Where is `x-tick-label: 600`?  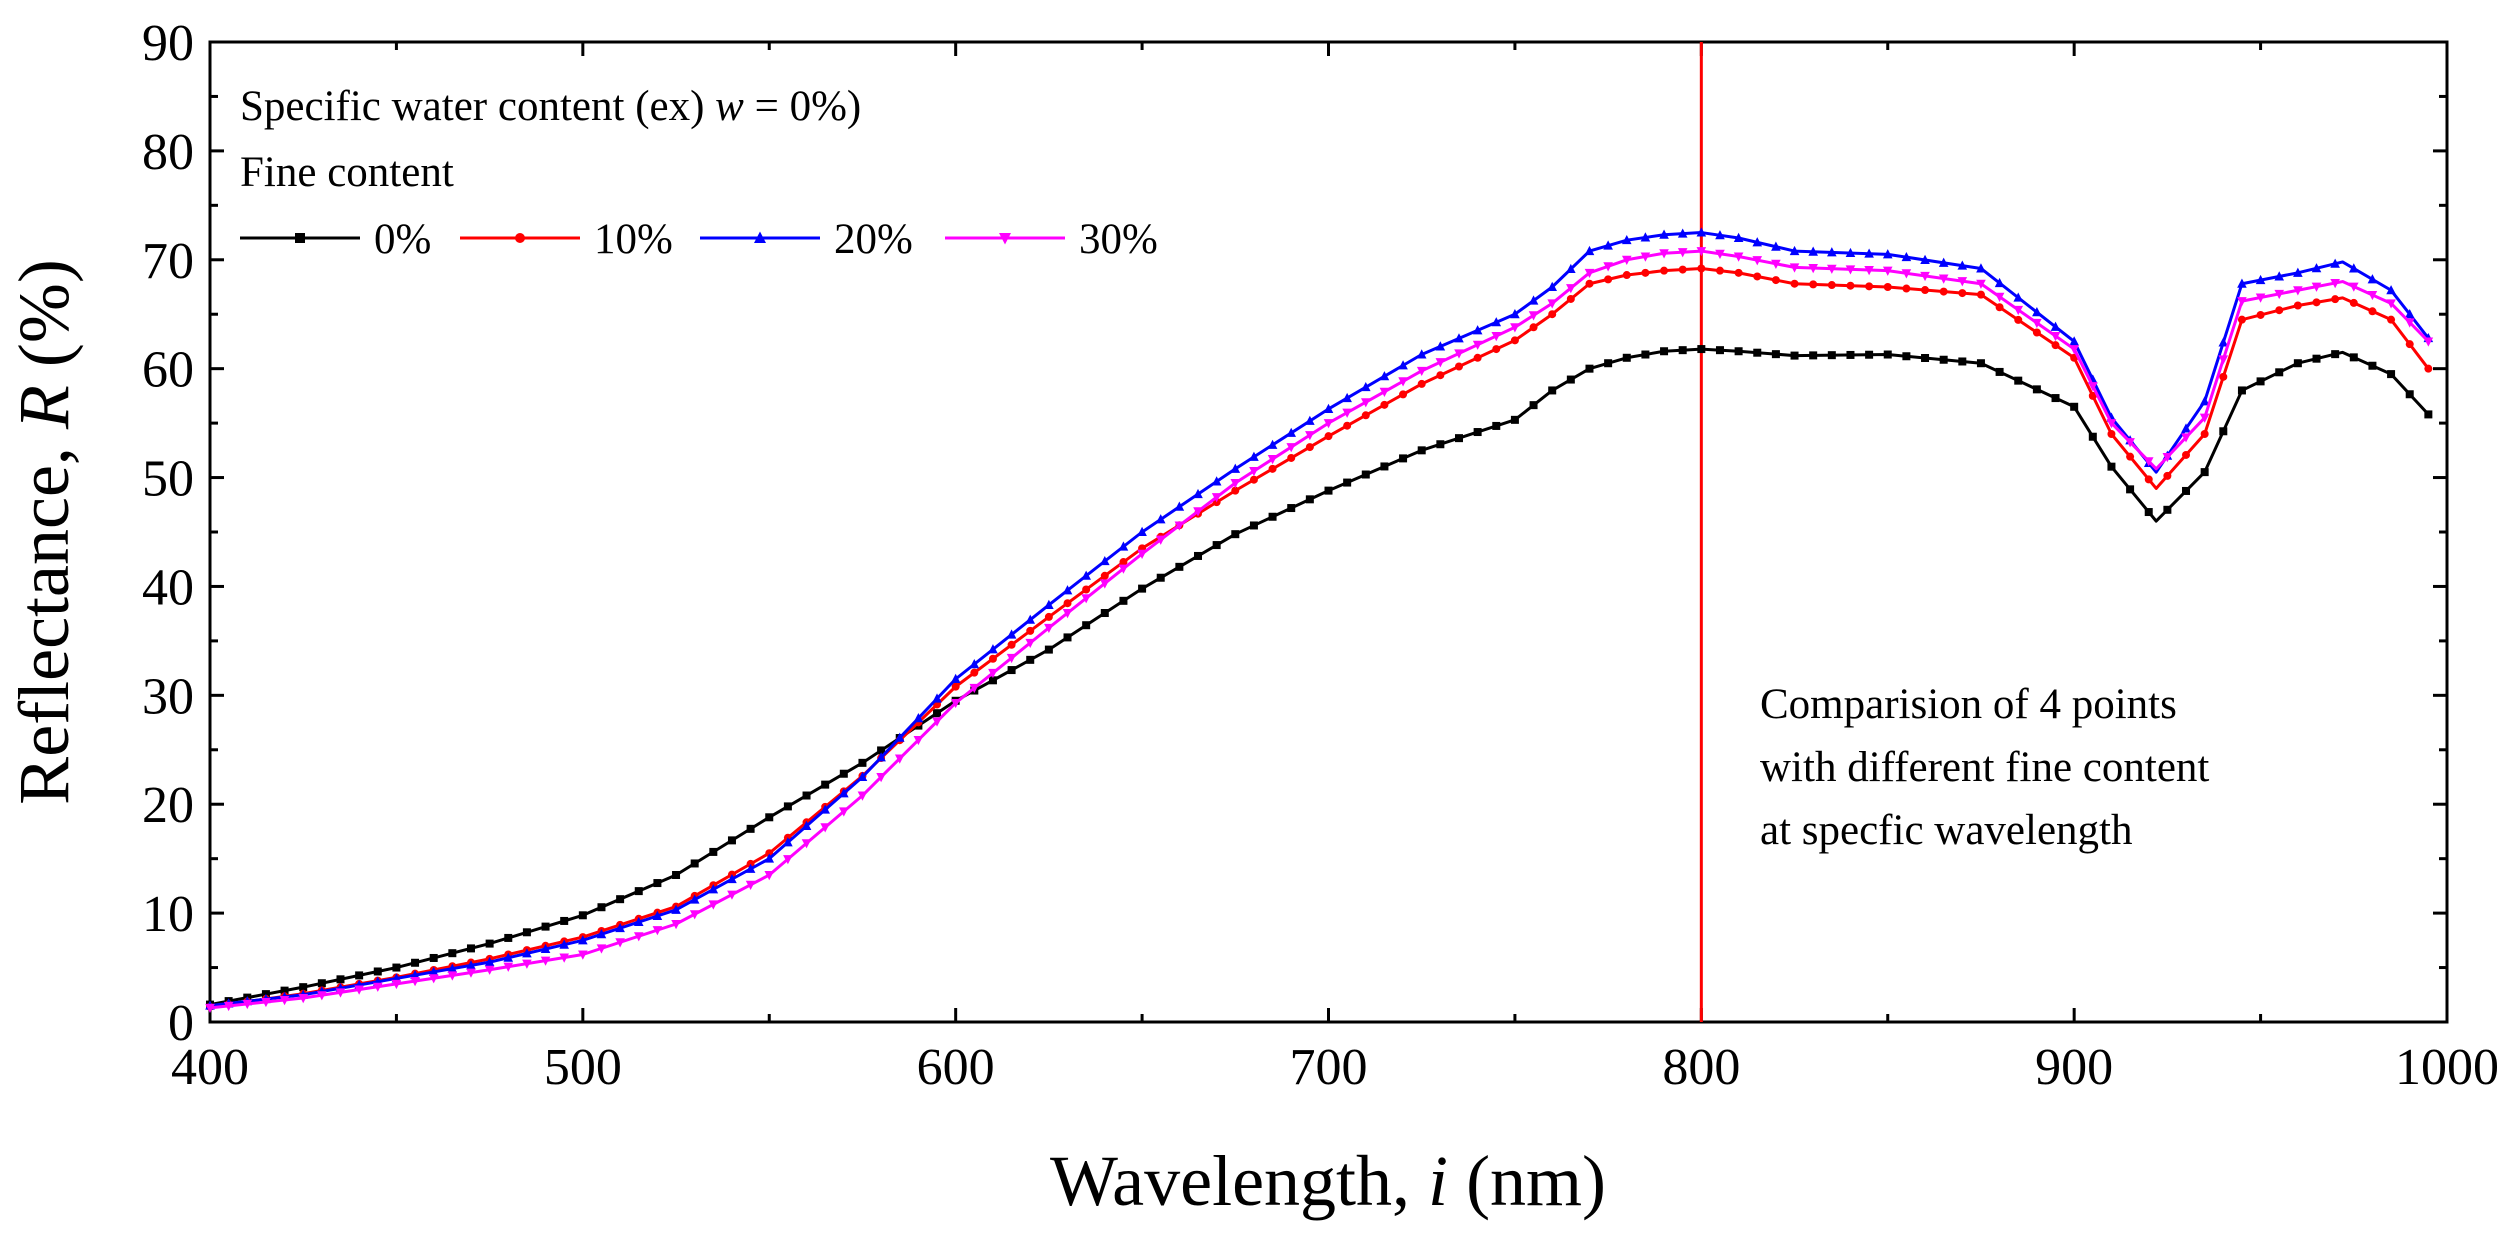 x-tick-label: 600 is located at coordinates (956, 1067).